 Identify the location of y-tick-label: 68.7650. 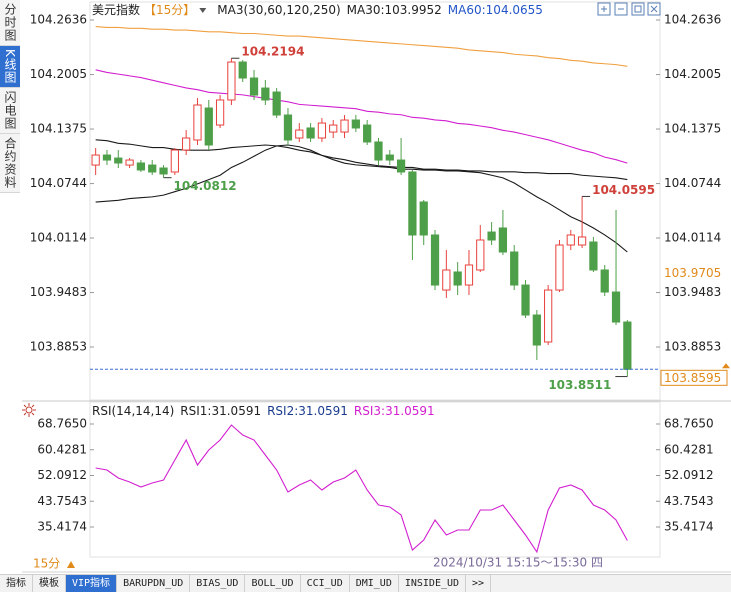
(62, 423).